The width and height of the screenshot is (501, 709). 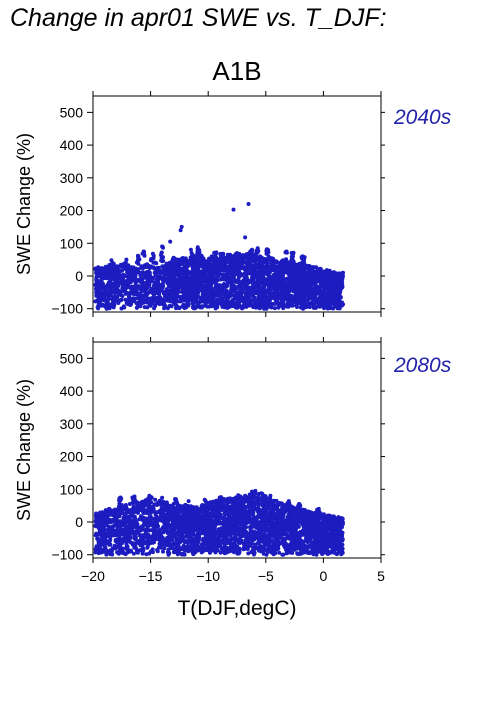 What do you see at coordinates (151, 576) in the screenshot?
I see `x-tick-label: −15` at bounding box center [151, 576].